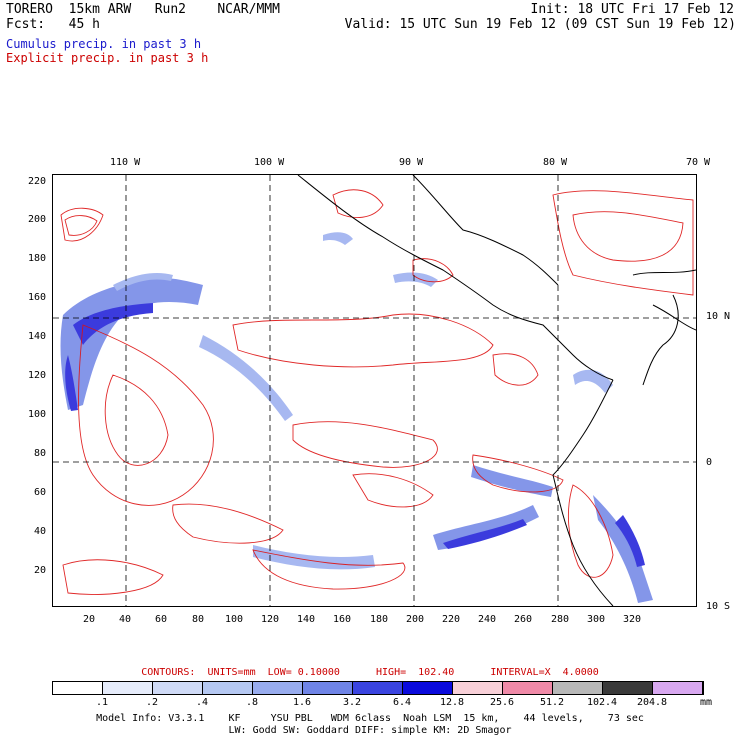 The height and width of the screenshot is (740, 740). I want to click on color-bar-label: 3.2, so click(352, 702).